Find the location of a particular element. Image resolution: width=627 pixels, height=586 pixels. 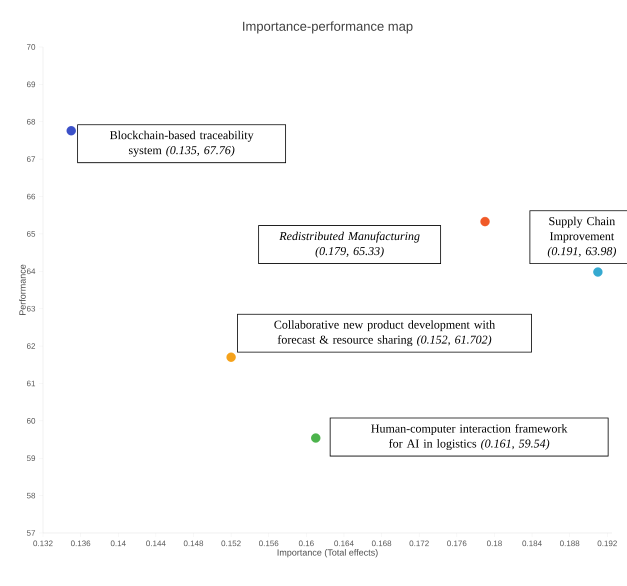

x-tick-label: 0.132 is located at coordinates (43, 543).